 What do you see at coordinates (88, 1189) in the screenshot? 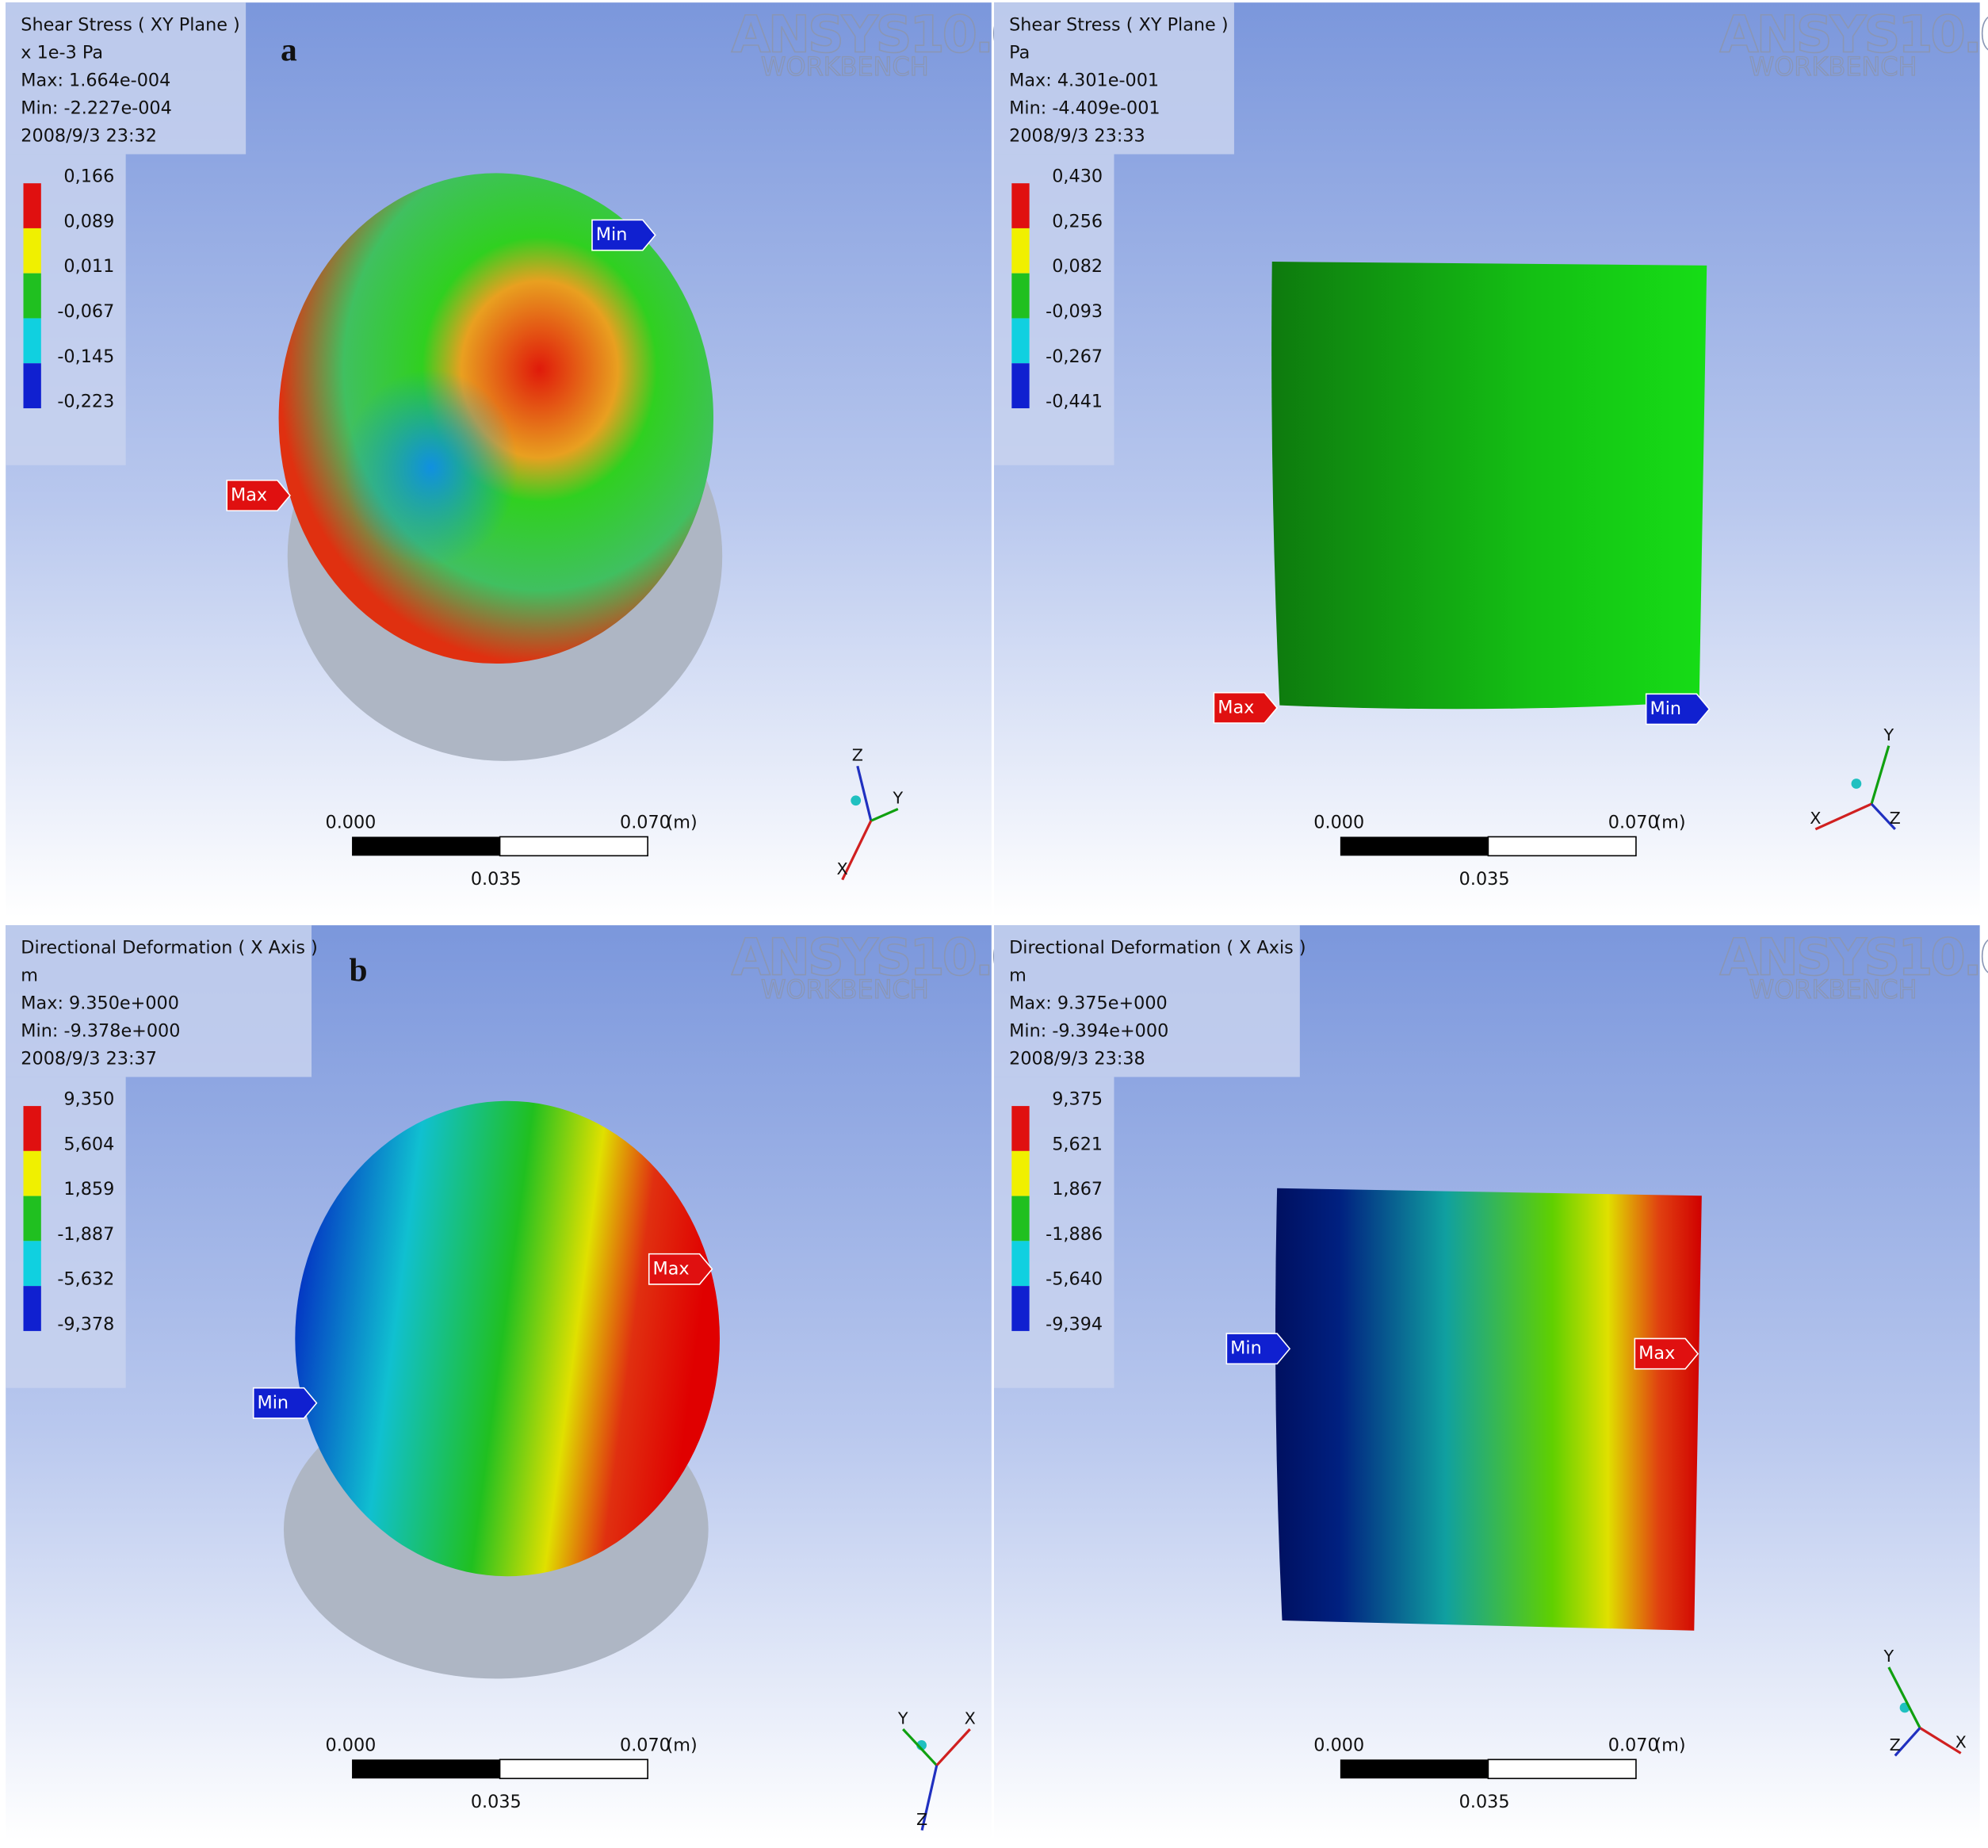
I see `legend-label: 1,859` at bounding box center [88, 1189].